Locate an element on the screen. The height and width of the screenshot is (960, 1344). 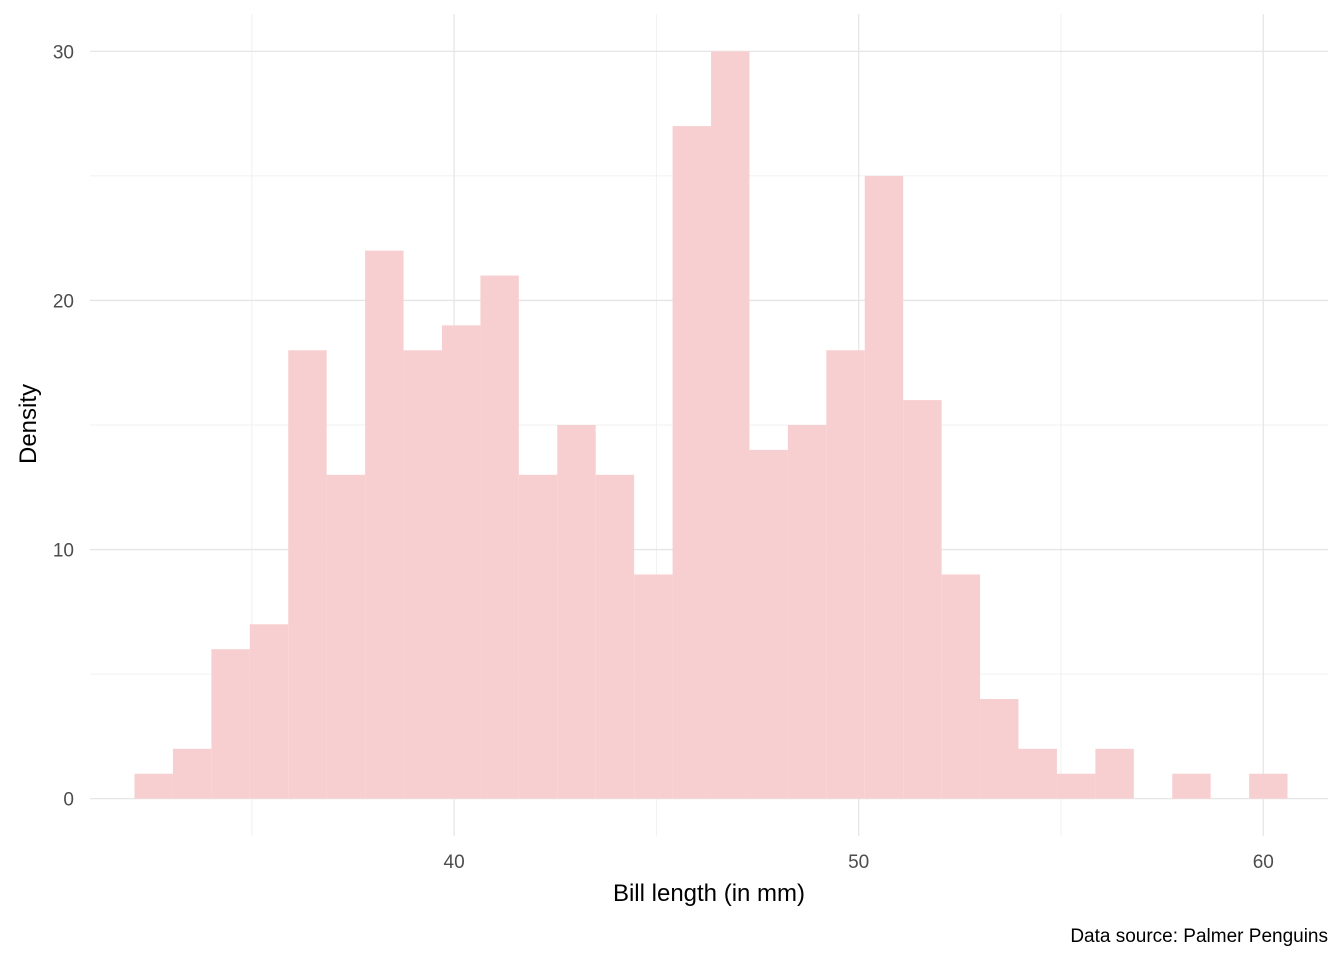
y-tick-label: 10 is located at coordinates (63, 551).